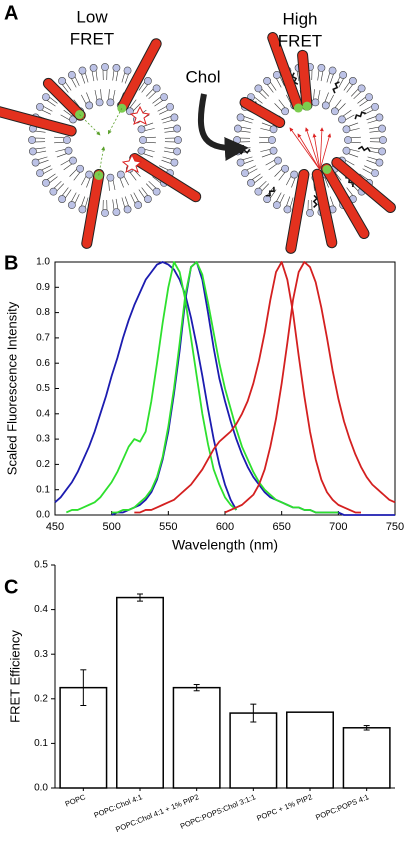  I want to click on y-tick-label: 0.7, so click(43, 338).